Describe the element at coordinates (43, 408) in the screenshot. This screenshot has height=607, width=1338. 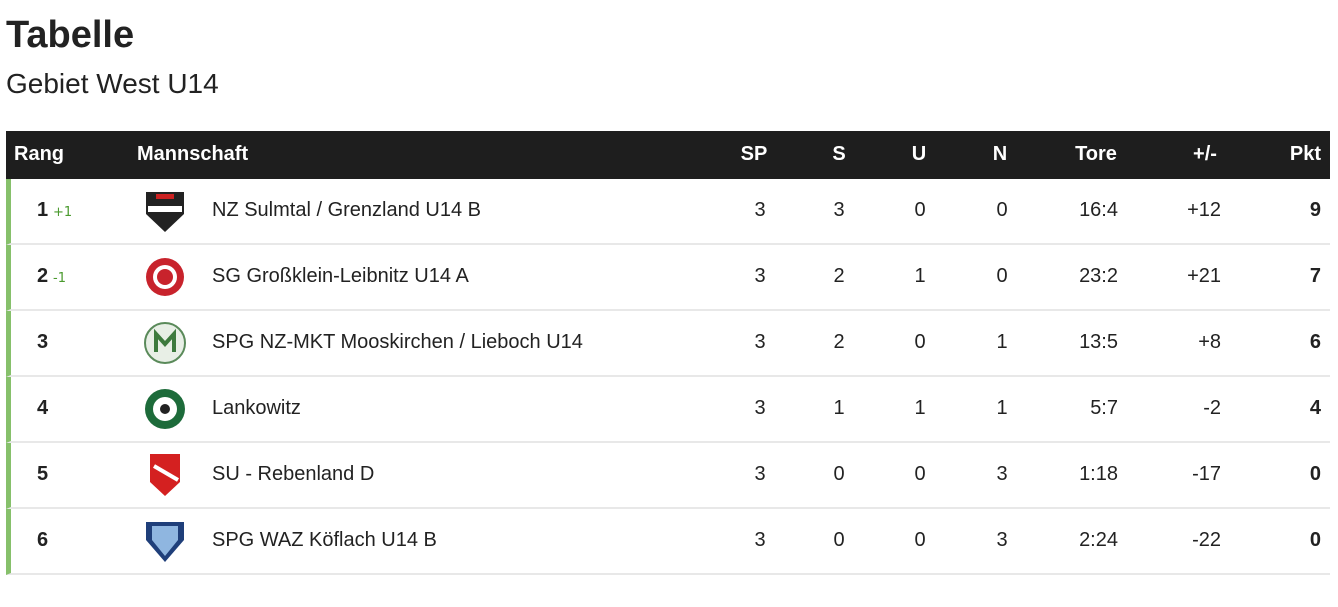
I see `rank: 4` at that location.